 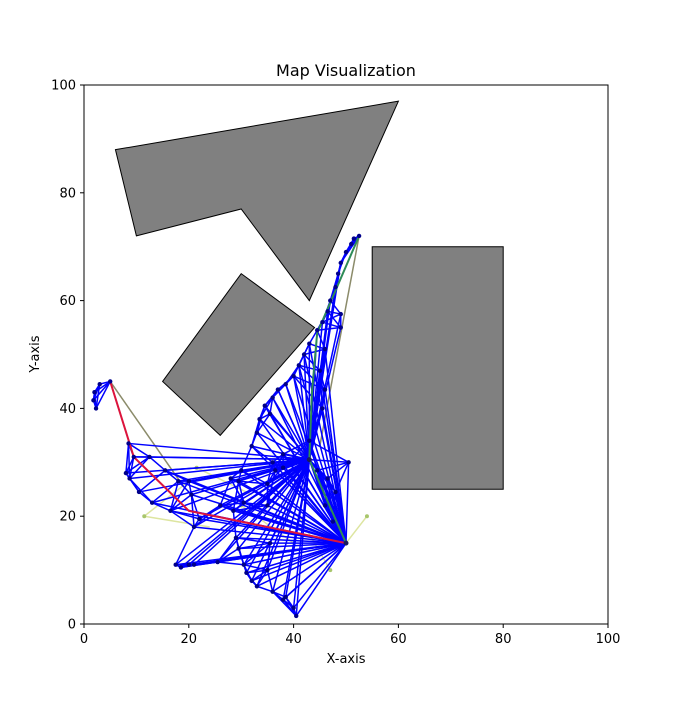 What do you see at coordinates (84, 639) in the screenshot?
I see `x-tick-label: 0` at bounding box center [84, 639].